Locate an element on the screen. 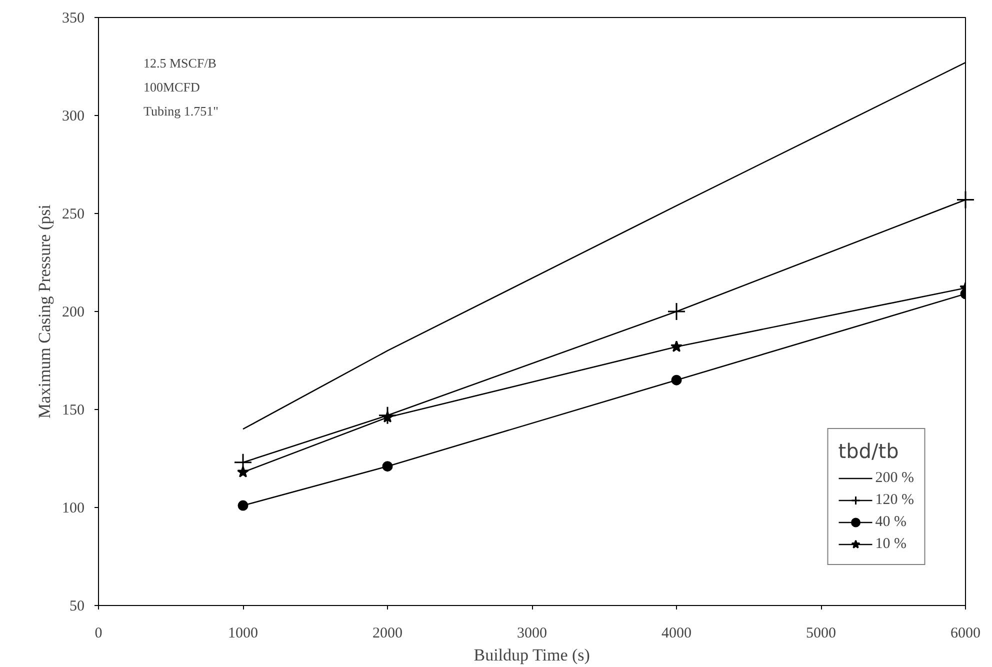 Image resolution: width=992 pixels, height=667 pixels. y-tick-label: 50 is located at coordinates (77, 606).